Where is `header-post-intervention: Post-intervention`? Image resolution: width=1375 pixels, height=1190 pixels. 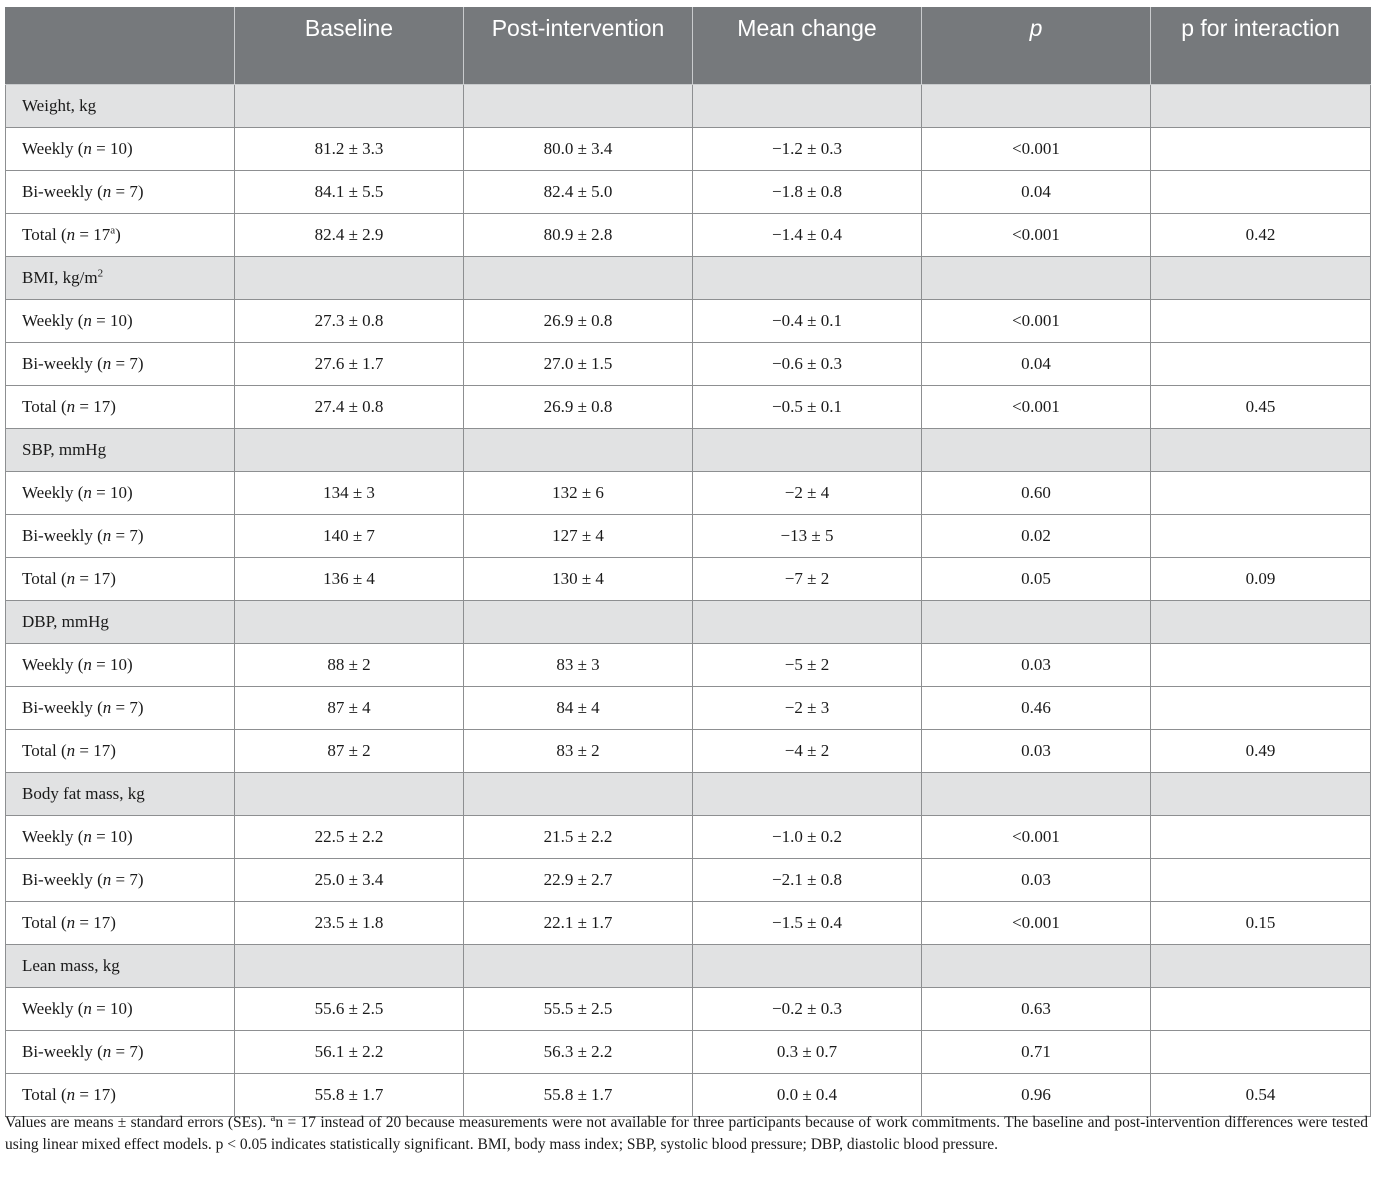 header-post-intervention: Post-intervention is located at coordinates (578, 46).